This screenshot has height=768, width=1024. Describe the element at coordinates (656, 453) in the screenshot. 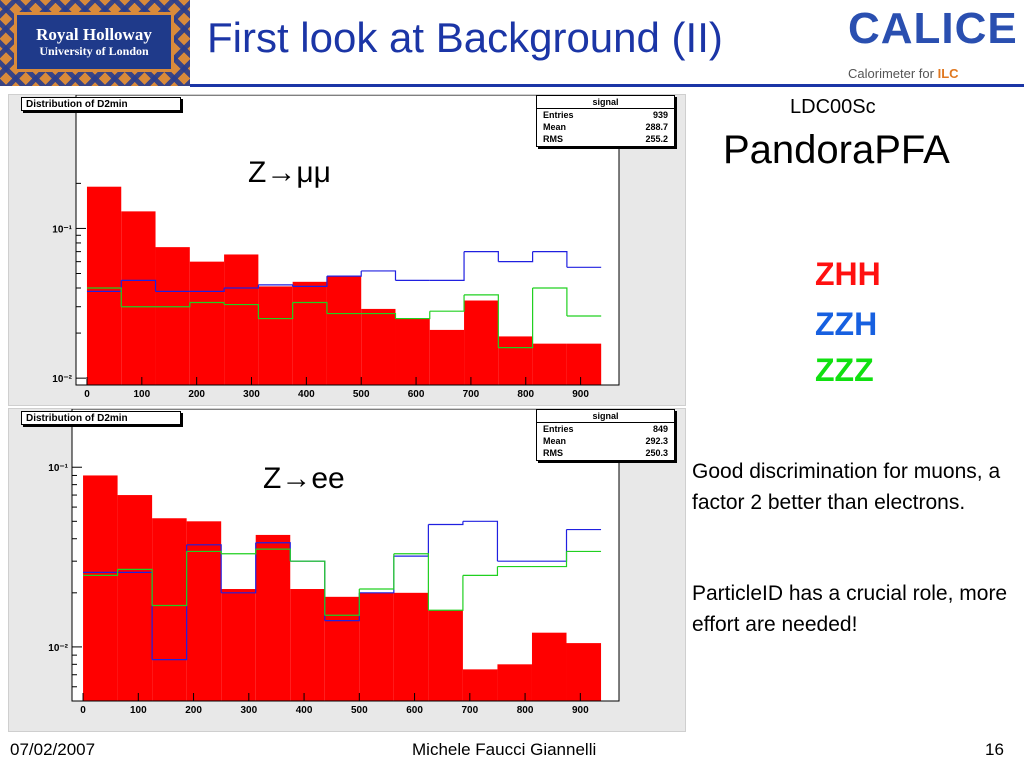

I see `stats-rms-value: 250.3` at that location.